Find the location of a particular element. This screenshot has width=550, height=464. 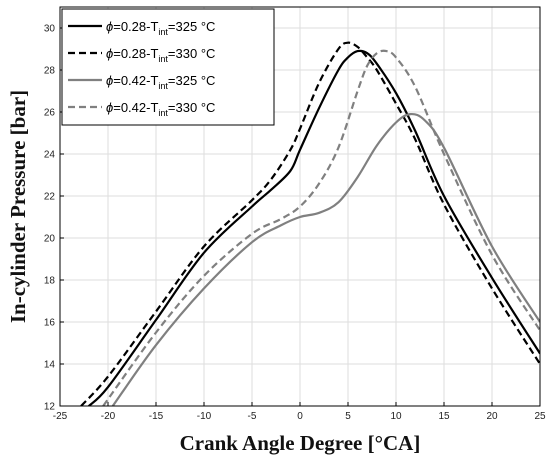

y-tick-label: 16 is located at coordinates (50, 323).